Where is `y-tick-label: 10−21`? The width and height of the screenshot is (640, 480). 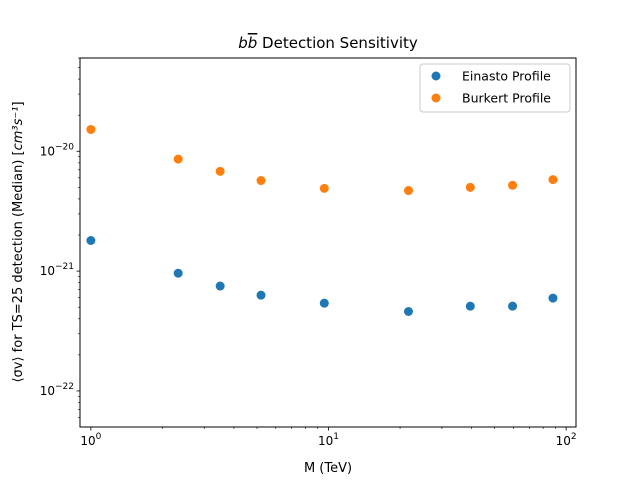
y-tick-label: 10−21 is located at coordinates (57, 270).